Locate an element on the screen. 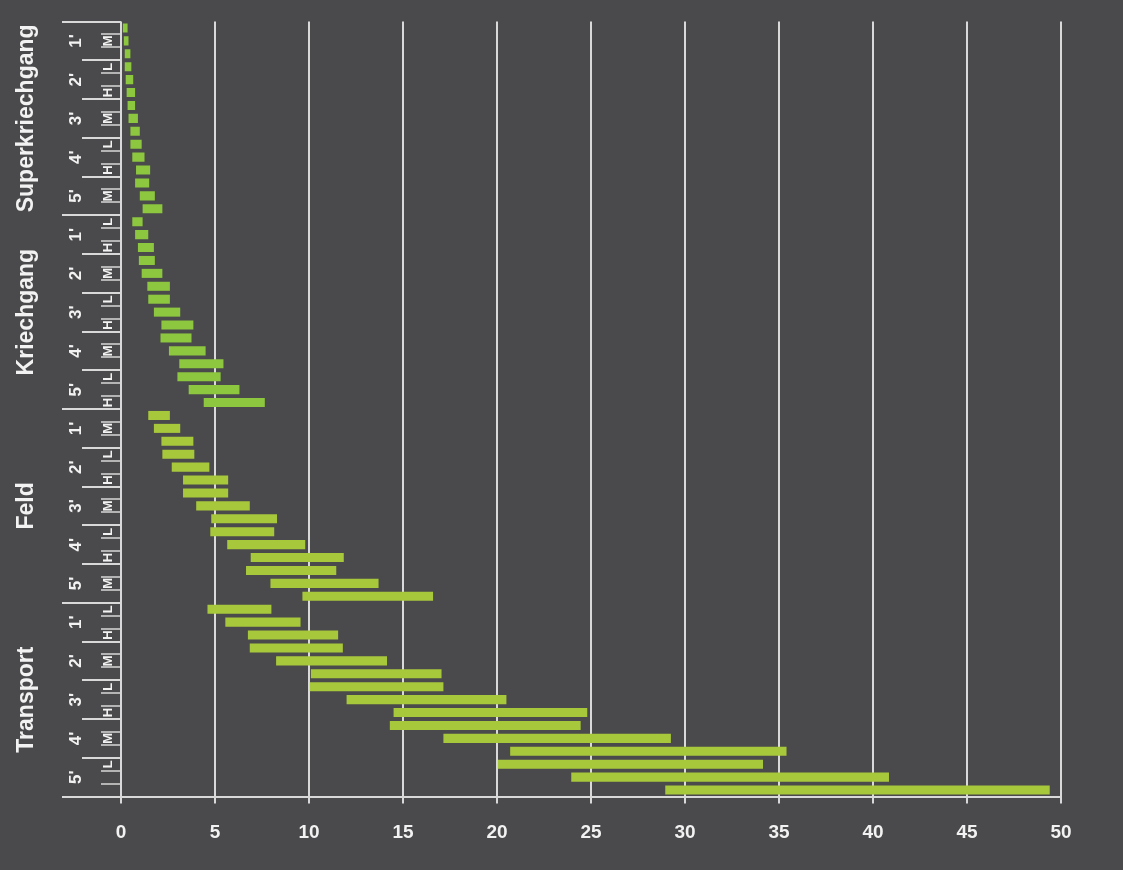 This screenshot has height=870, width=1123. x-tick-label: 35 is located at coordinates (779, 832).